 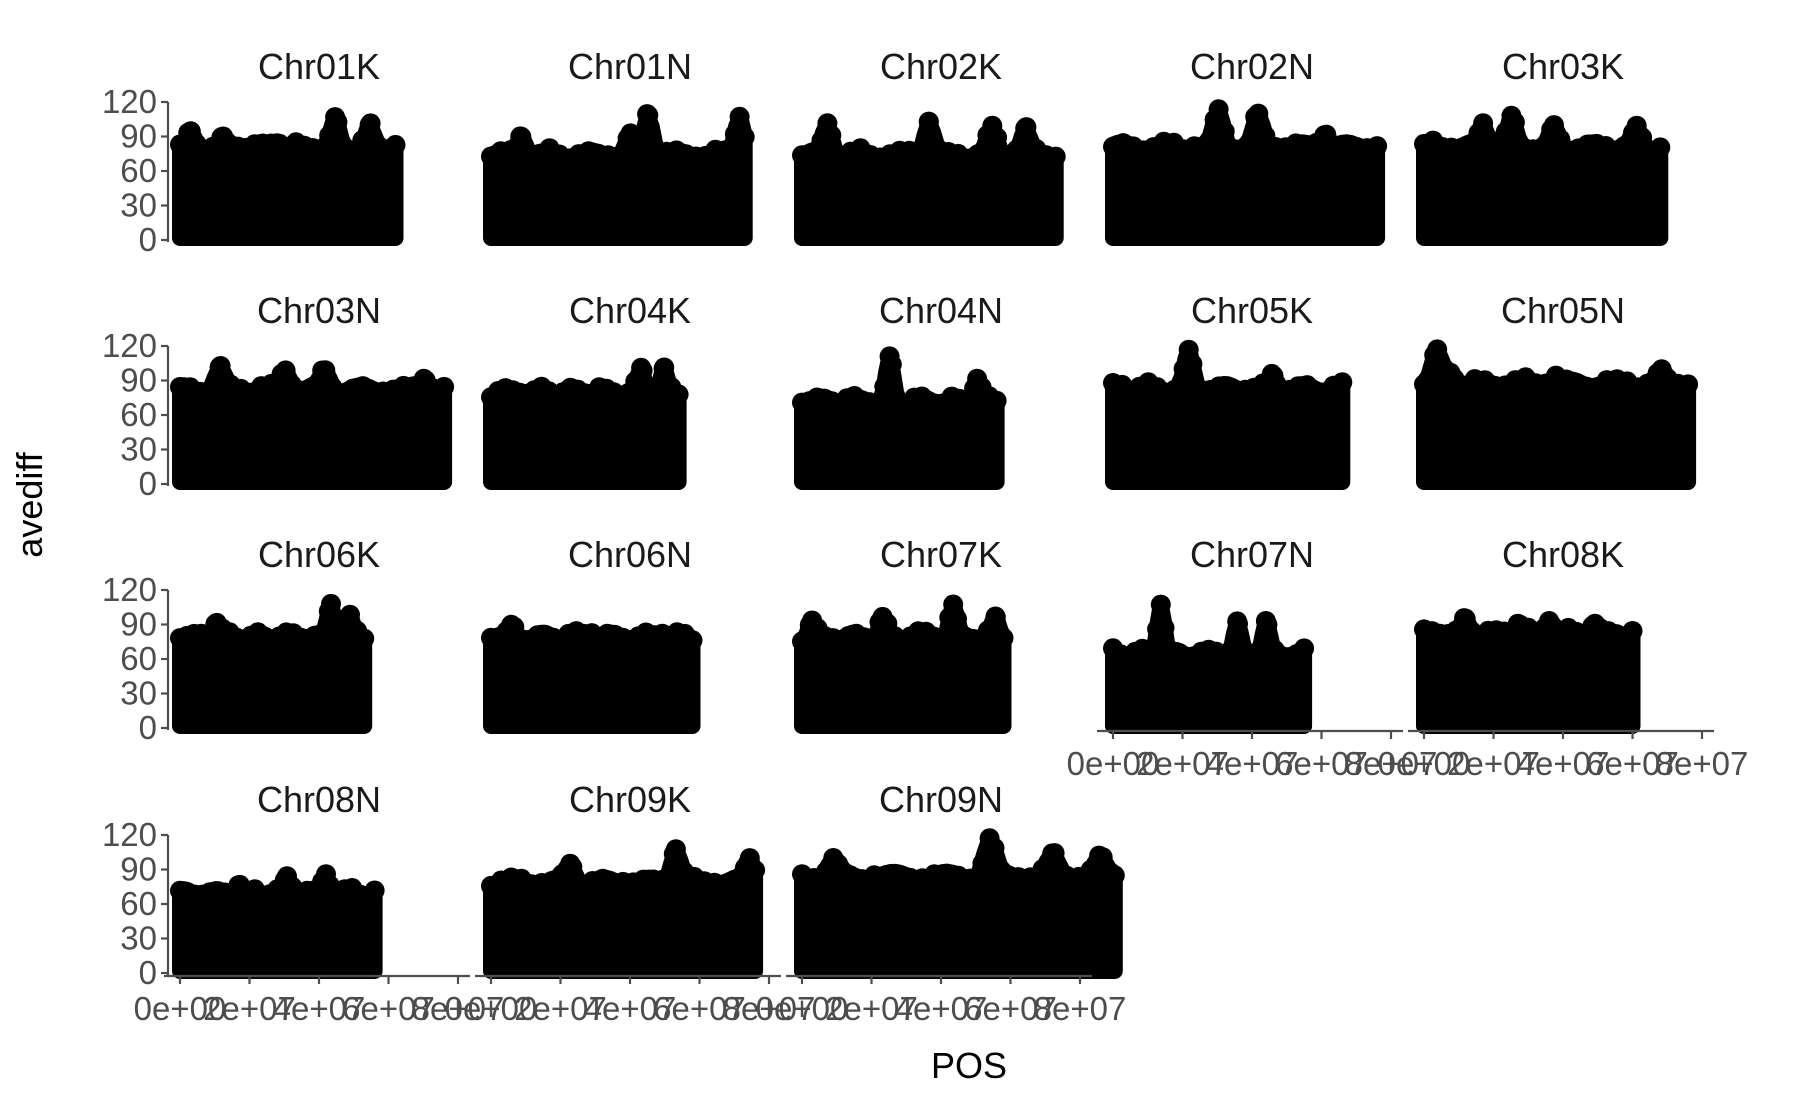 I want to click on strip-label: Chr02K, so click(x=941, y=66).